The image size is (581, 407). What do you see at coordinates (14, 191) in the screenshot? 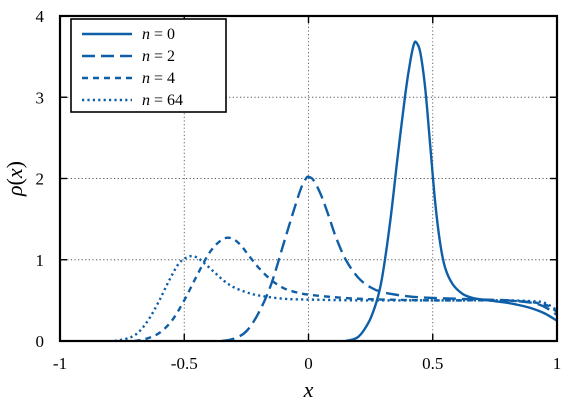
I see `y-axis-label-symbol: ρ` at bounding box center [14, 191].